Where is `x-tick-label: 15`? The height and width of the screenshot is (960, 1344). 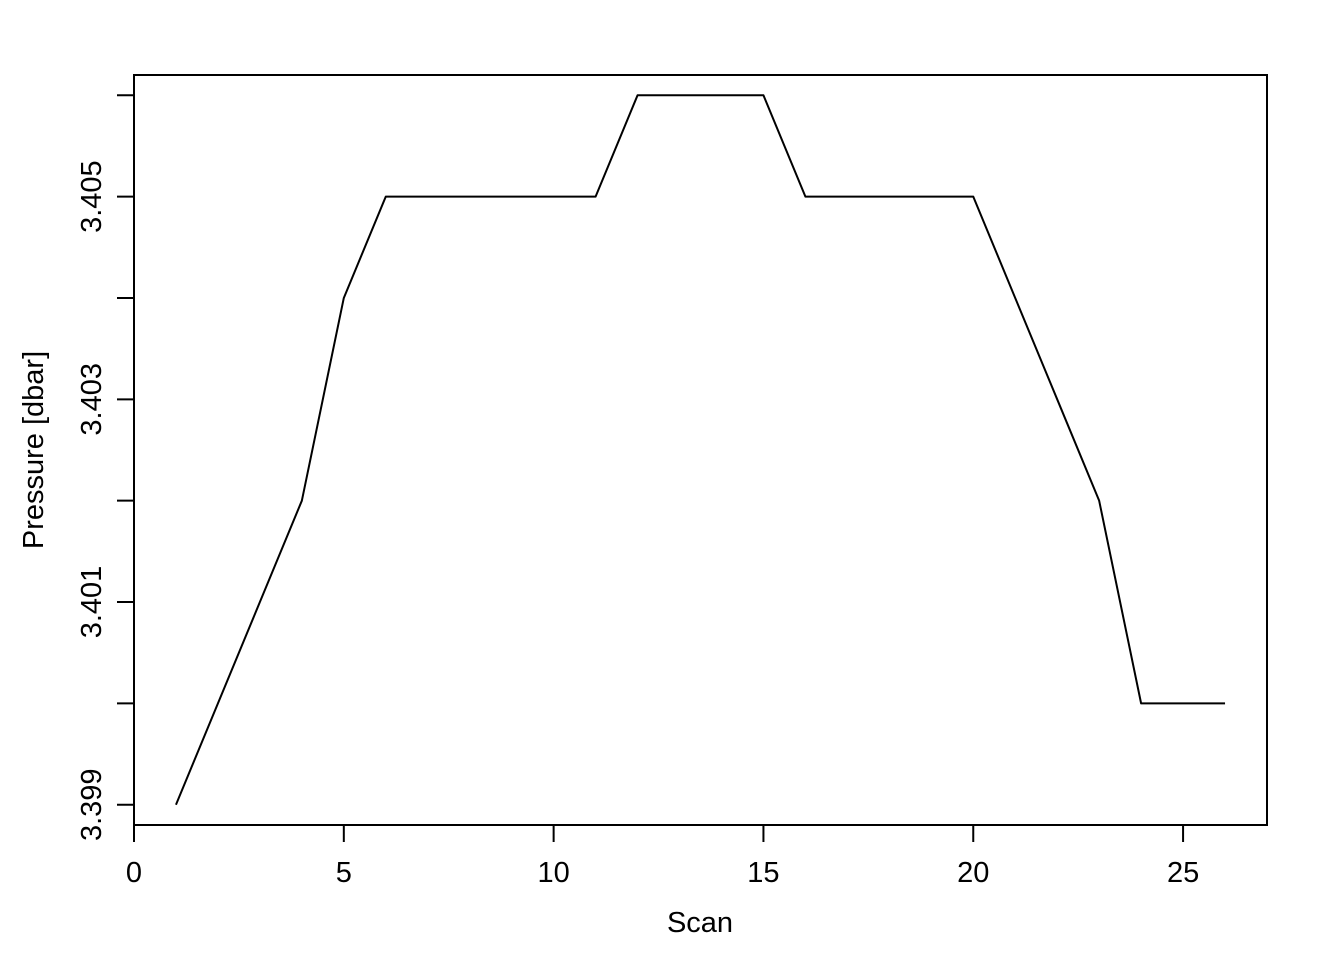 x-tick-label: 15 is located at coordinates (763, 873).